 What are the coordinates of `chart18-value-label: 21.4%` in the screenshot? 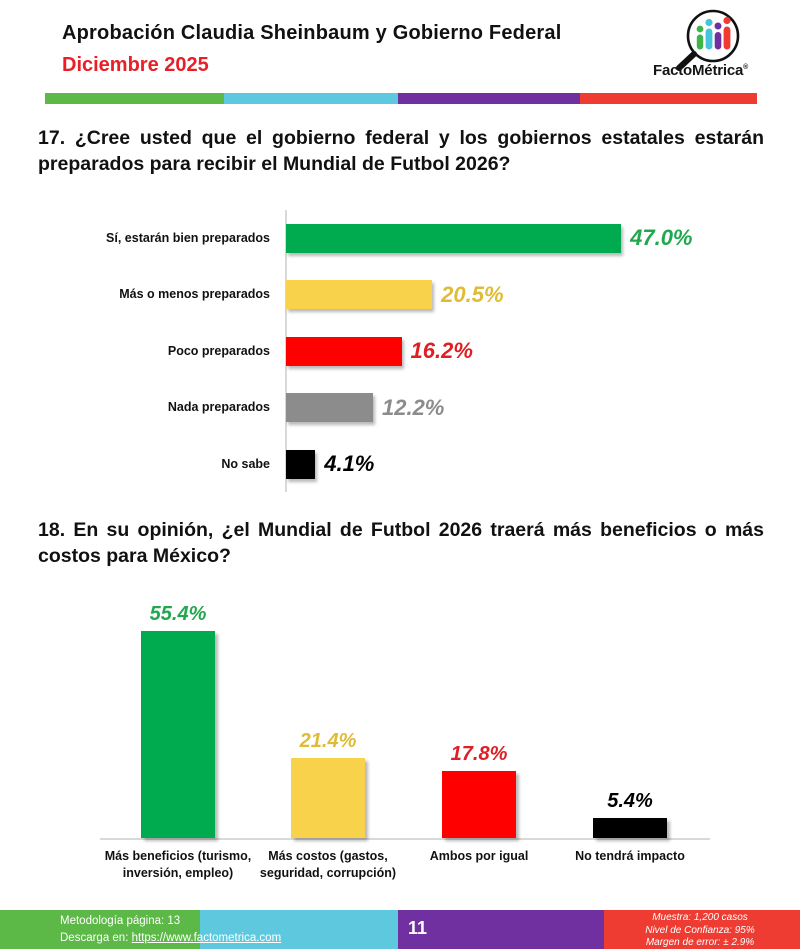 It's located at (328, 740).